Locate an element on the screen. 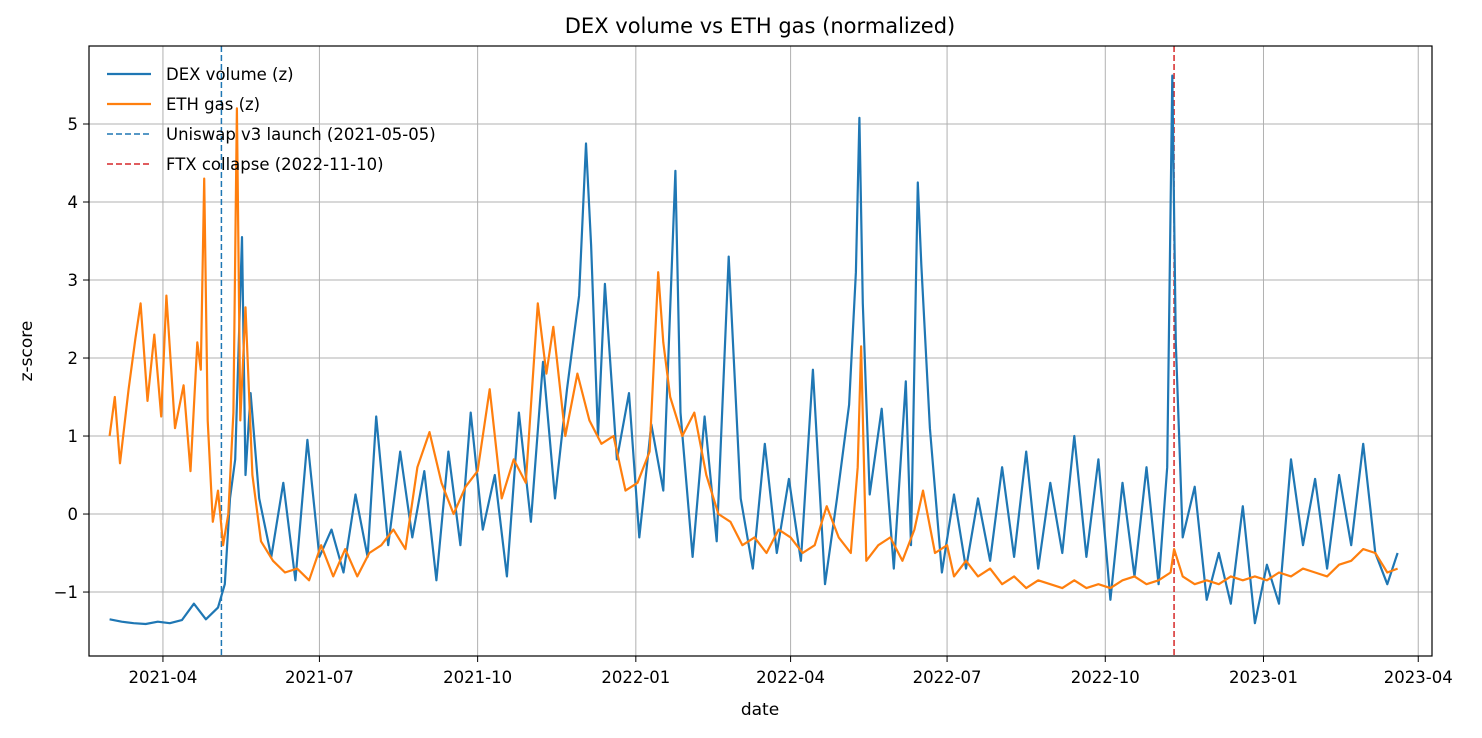  y-tick-label: 0 is located at coordinates (73, 514).